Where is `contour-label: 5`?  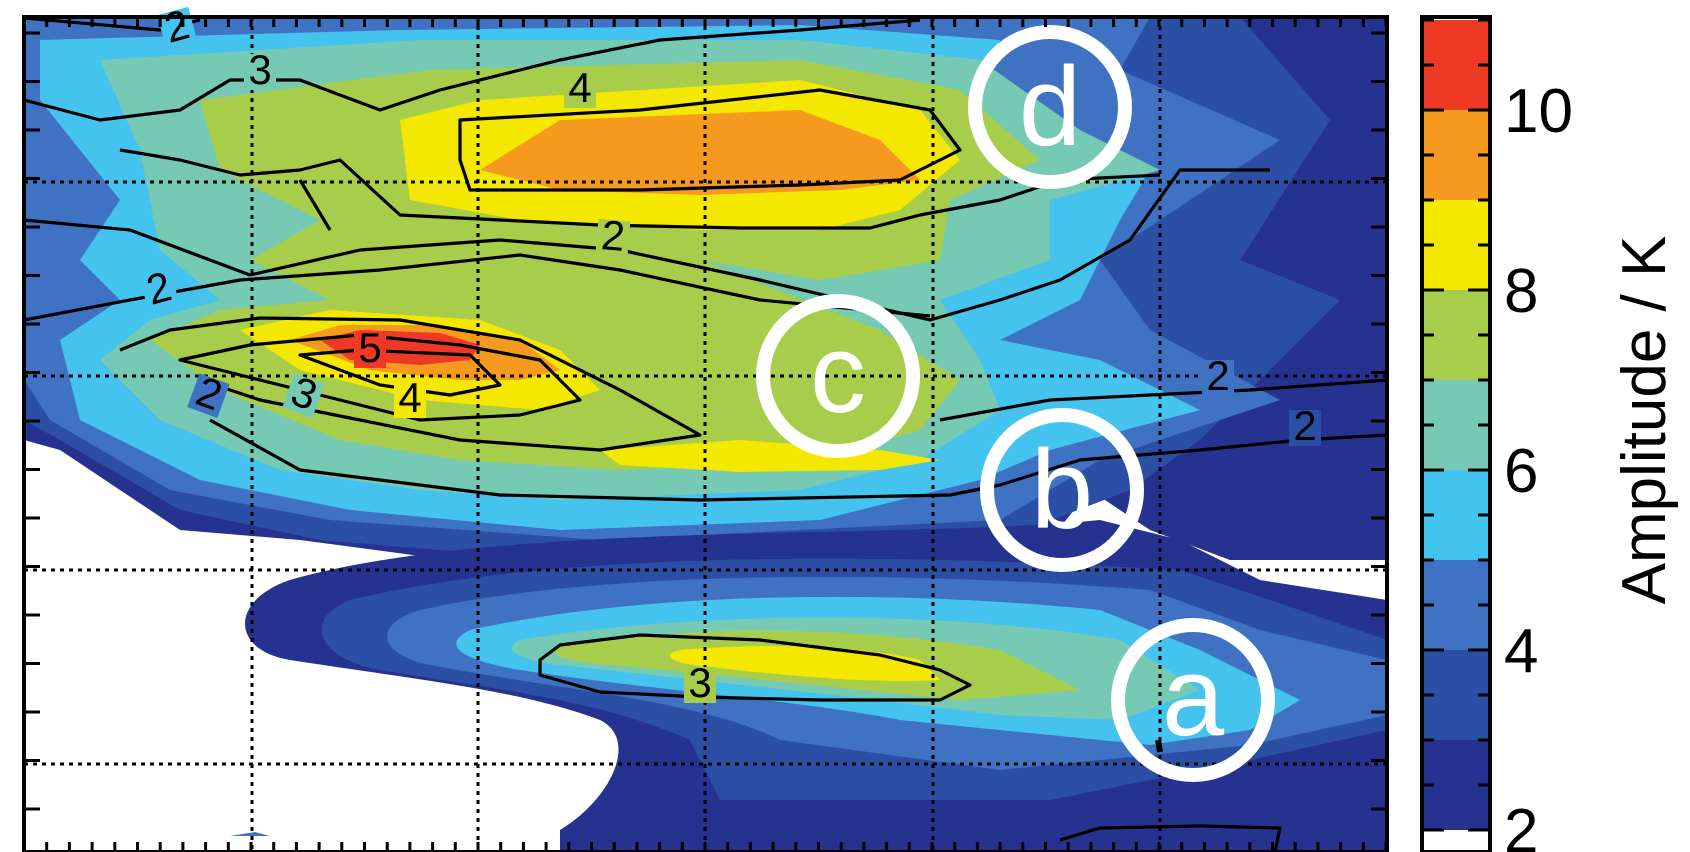 contour-label: 5 is located at coordinates (370, 347).